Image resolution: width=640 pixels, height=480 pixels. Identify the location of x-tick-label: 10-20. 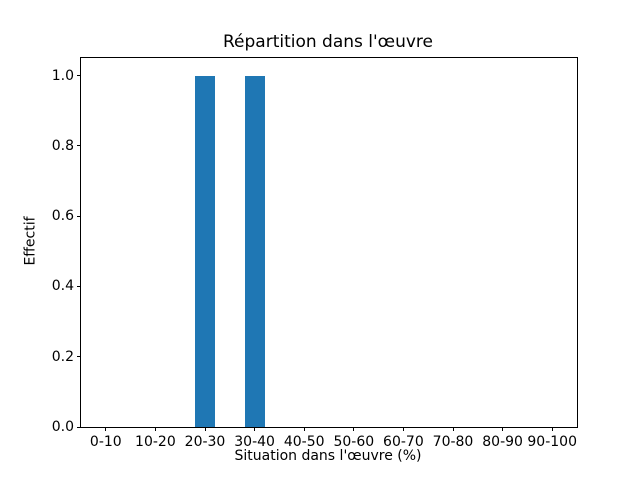
(155, 442).